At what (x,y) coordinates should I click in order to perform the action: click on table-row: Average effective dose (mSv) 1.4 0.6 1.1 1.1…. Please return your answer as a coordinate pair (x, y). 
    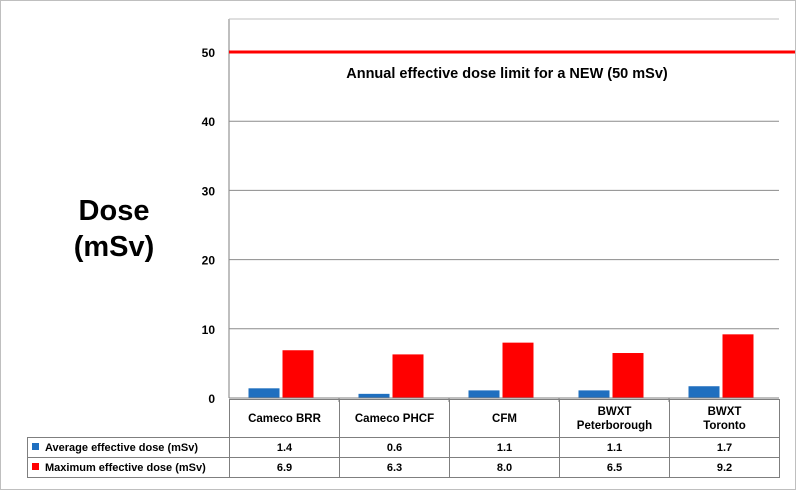
    Looking at the image, I should click on (403, 447).